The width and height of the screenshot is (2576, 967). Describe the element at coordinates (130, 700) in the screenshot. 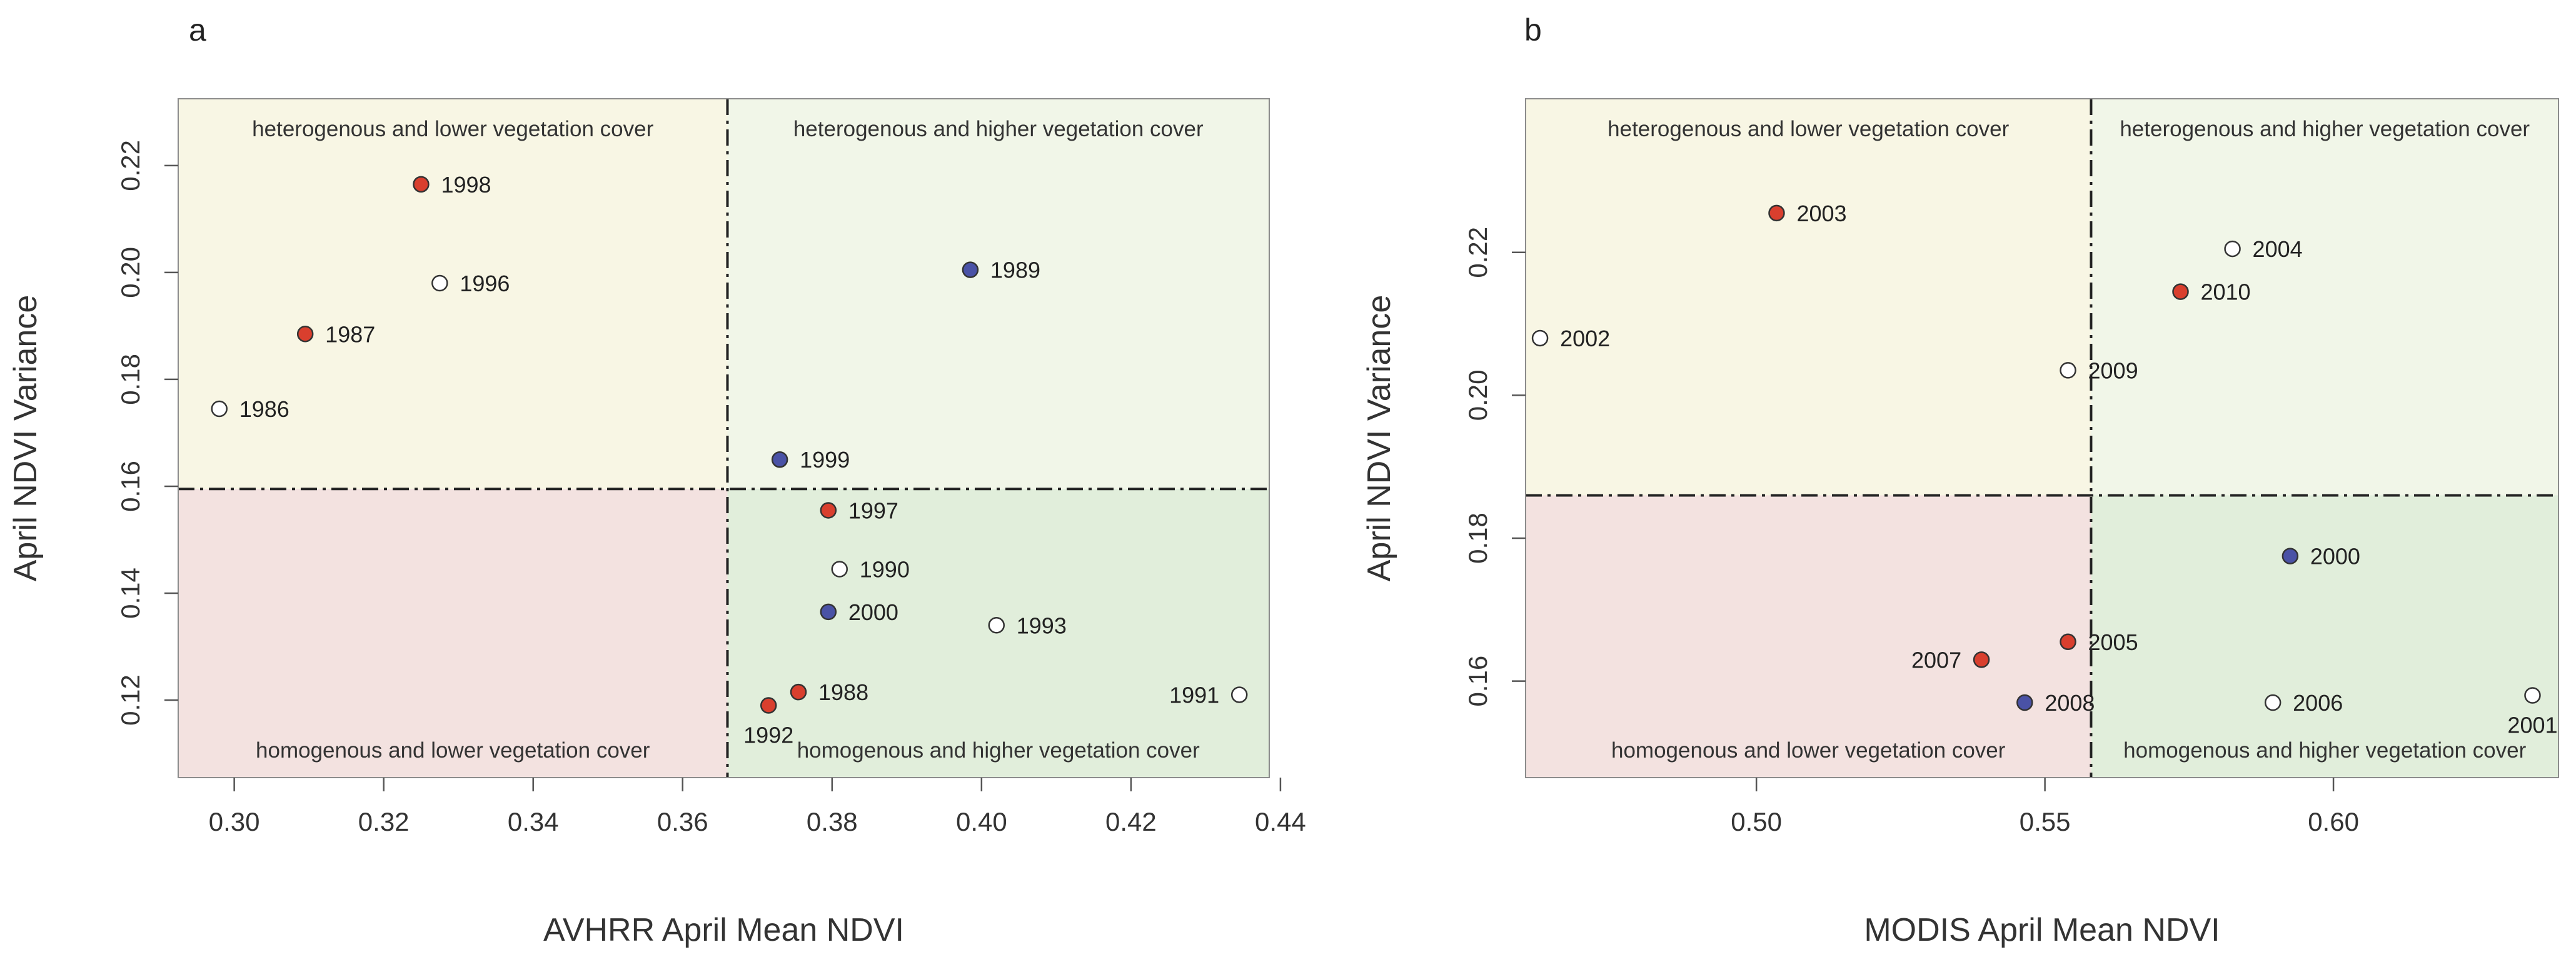

I see `y-tick-label: 0.12` at that location.